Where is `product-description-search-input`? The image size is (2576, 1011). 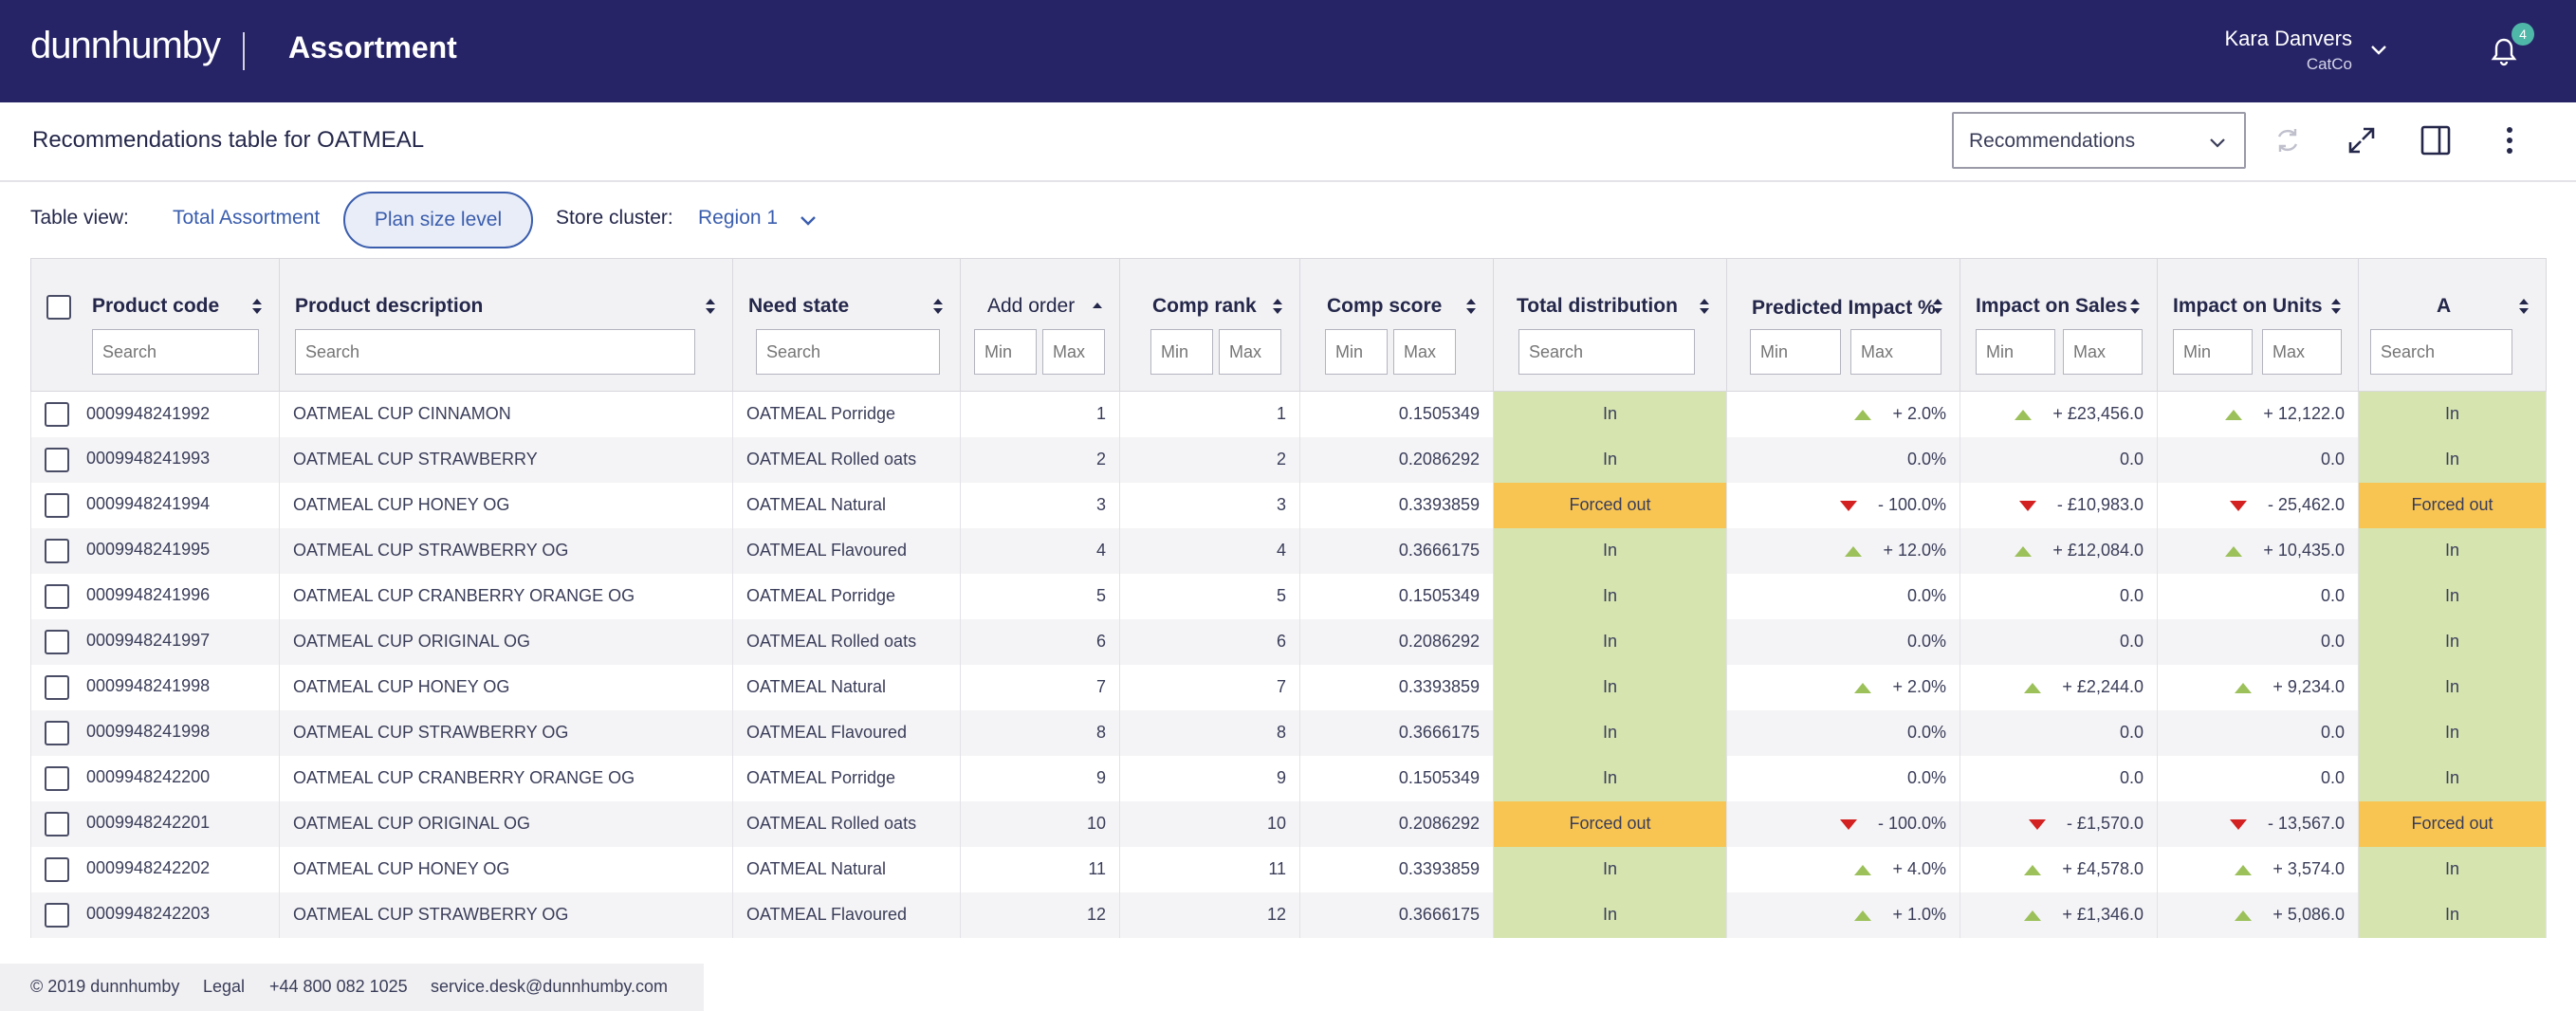 product-description-search-input is located at coordinates (495, 352).